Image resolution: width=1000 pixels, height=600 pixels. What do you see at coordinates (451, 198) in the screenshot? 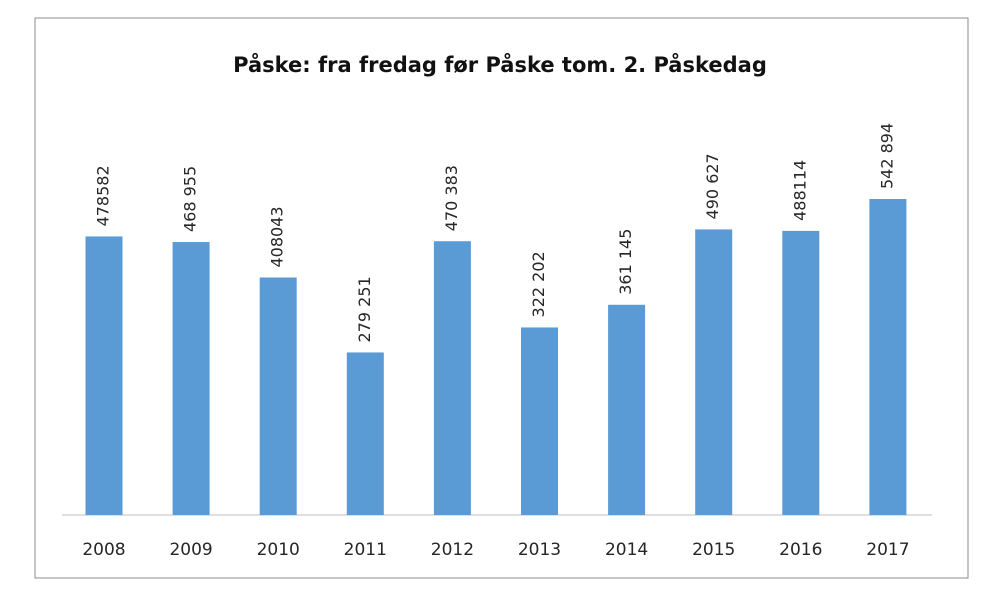
I see `data-label: 470 383` at bounding box center [451, 198].